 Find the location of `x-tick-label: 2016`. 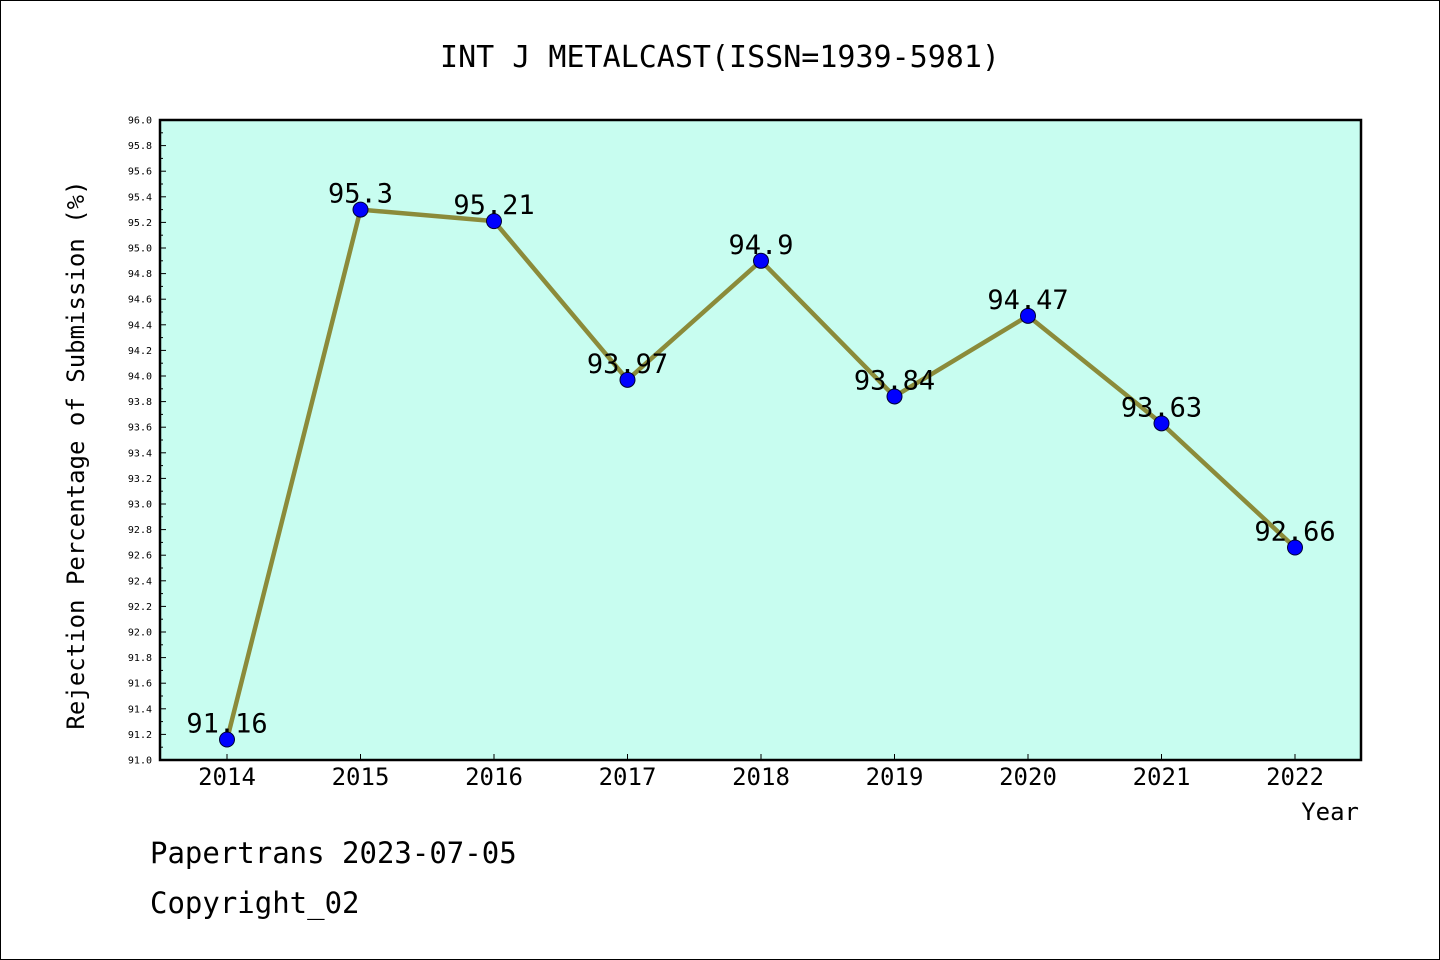

x-tick-label: 2016 is located at coordinates (494, 777).